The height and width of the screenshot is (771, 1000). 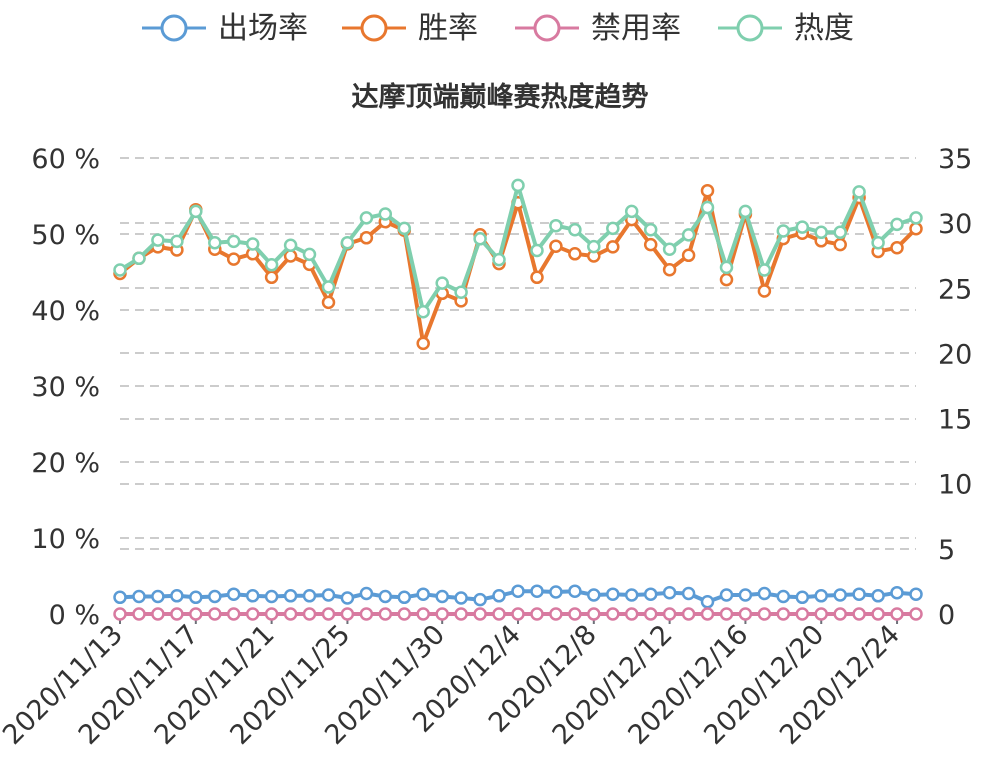 What do you see at coordinates (65, 463) in the screenshot?
I see `y-left-tick-label: 20 %` at bounding box center [65, 463].